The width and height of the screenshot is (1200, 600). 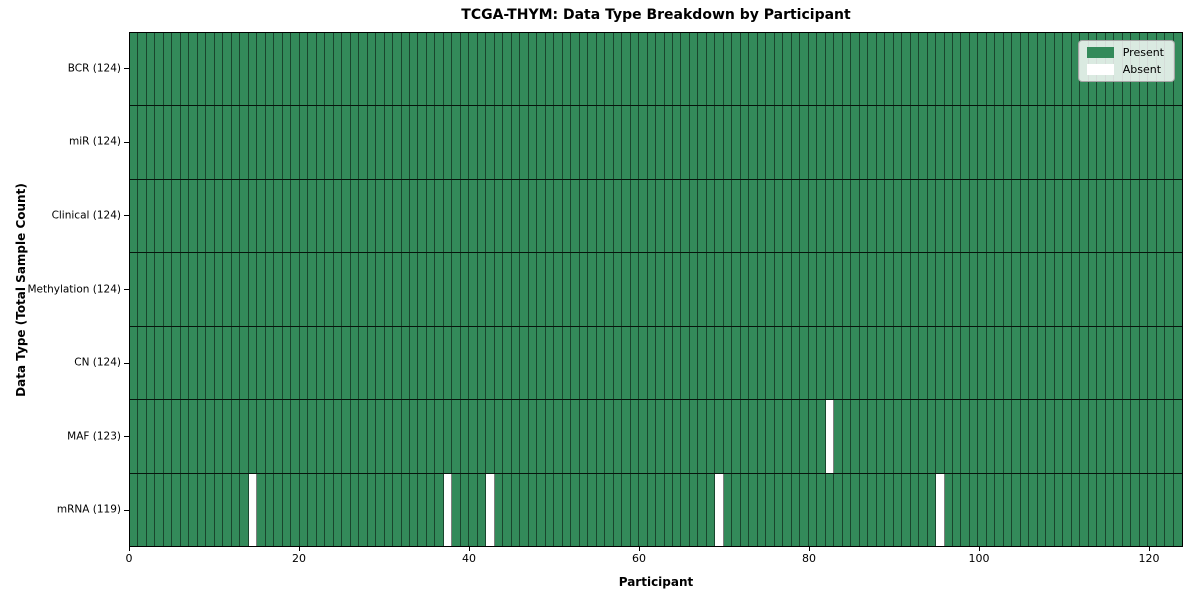 I want to click on x-tick-mark, so click(x=129, y=549).